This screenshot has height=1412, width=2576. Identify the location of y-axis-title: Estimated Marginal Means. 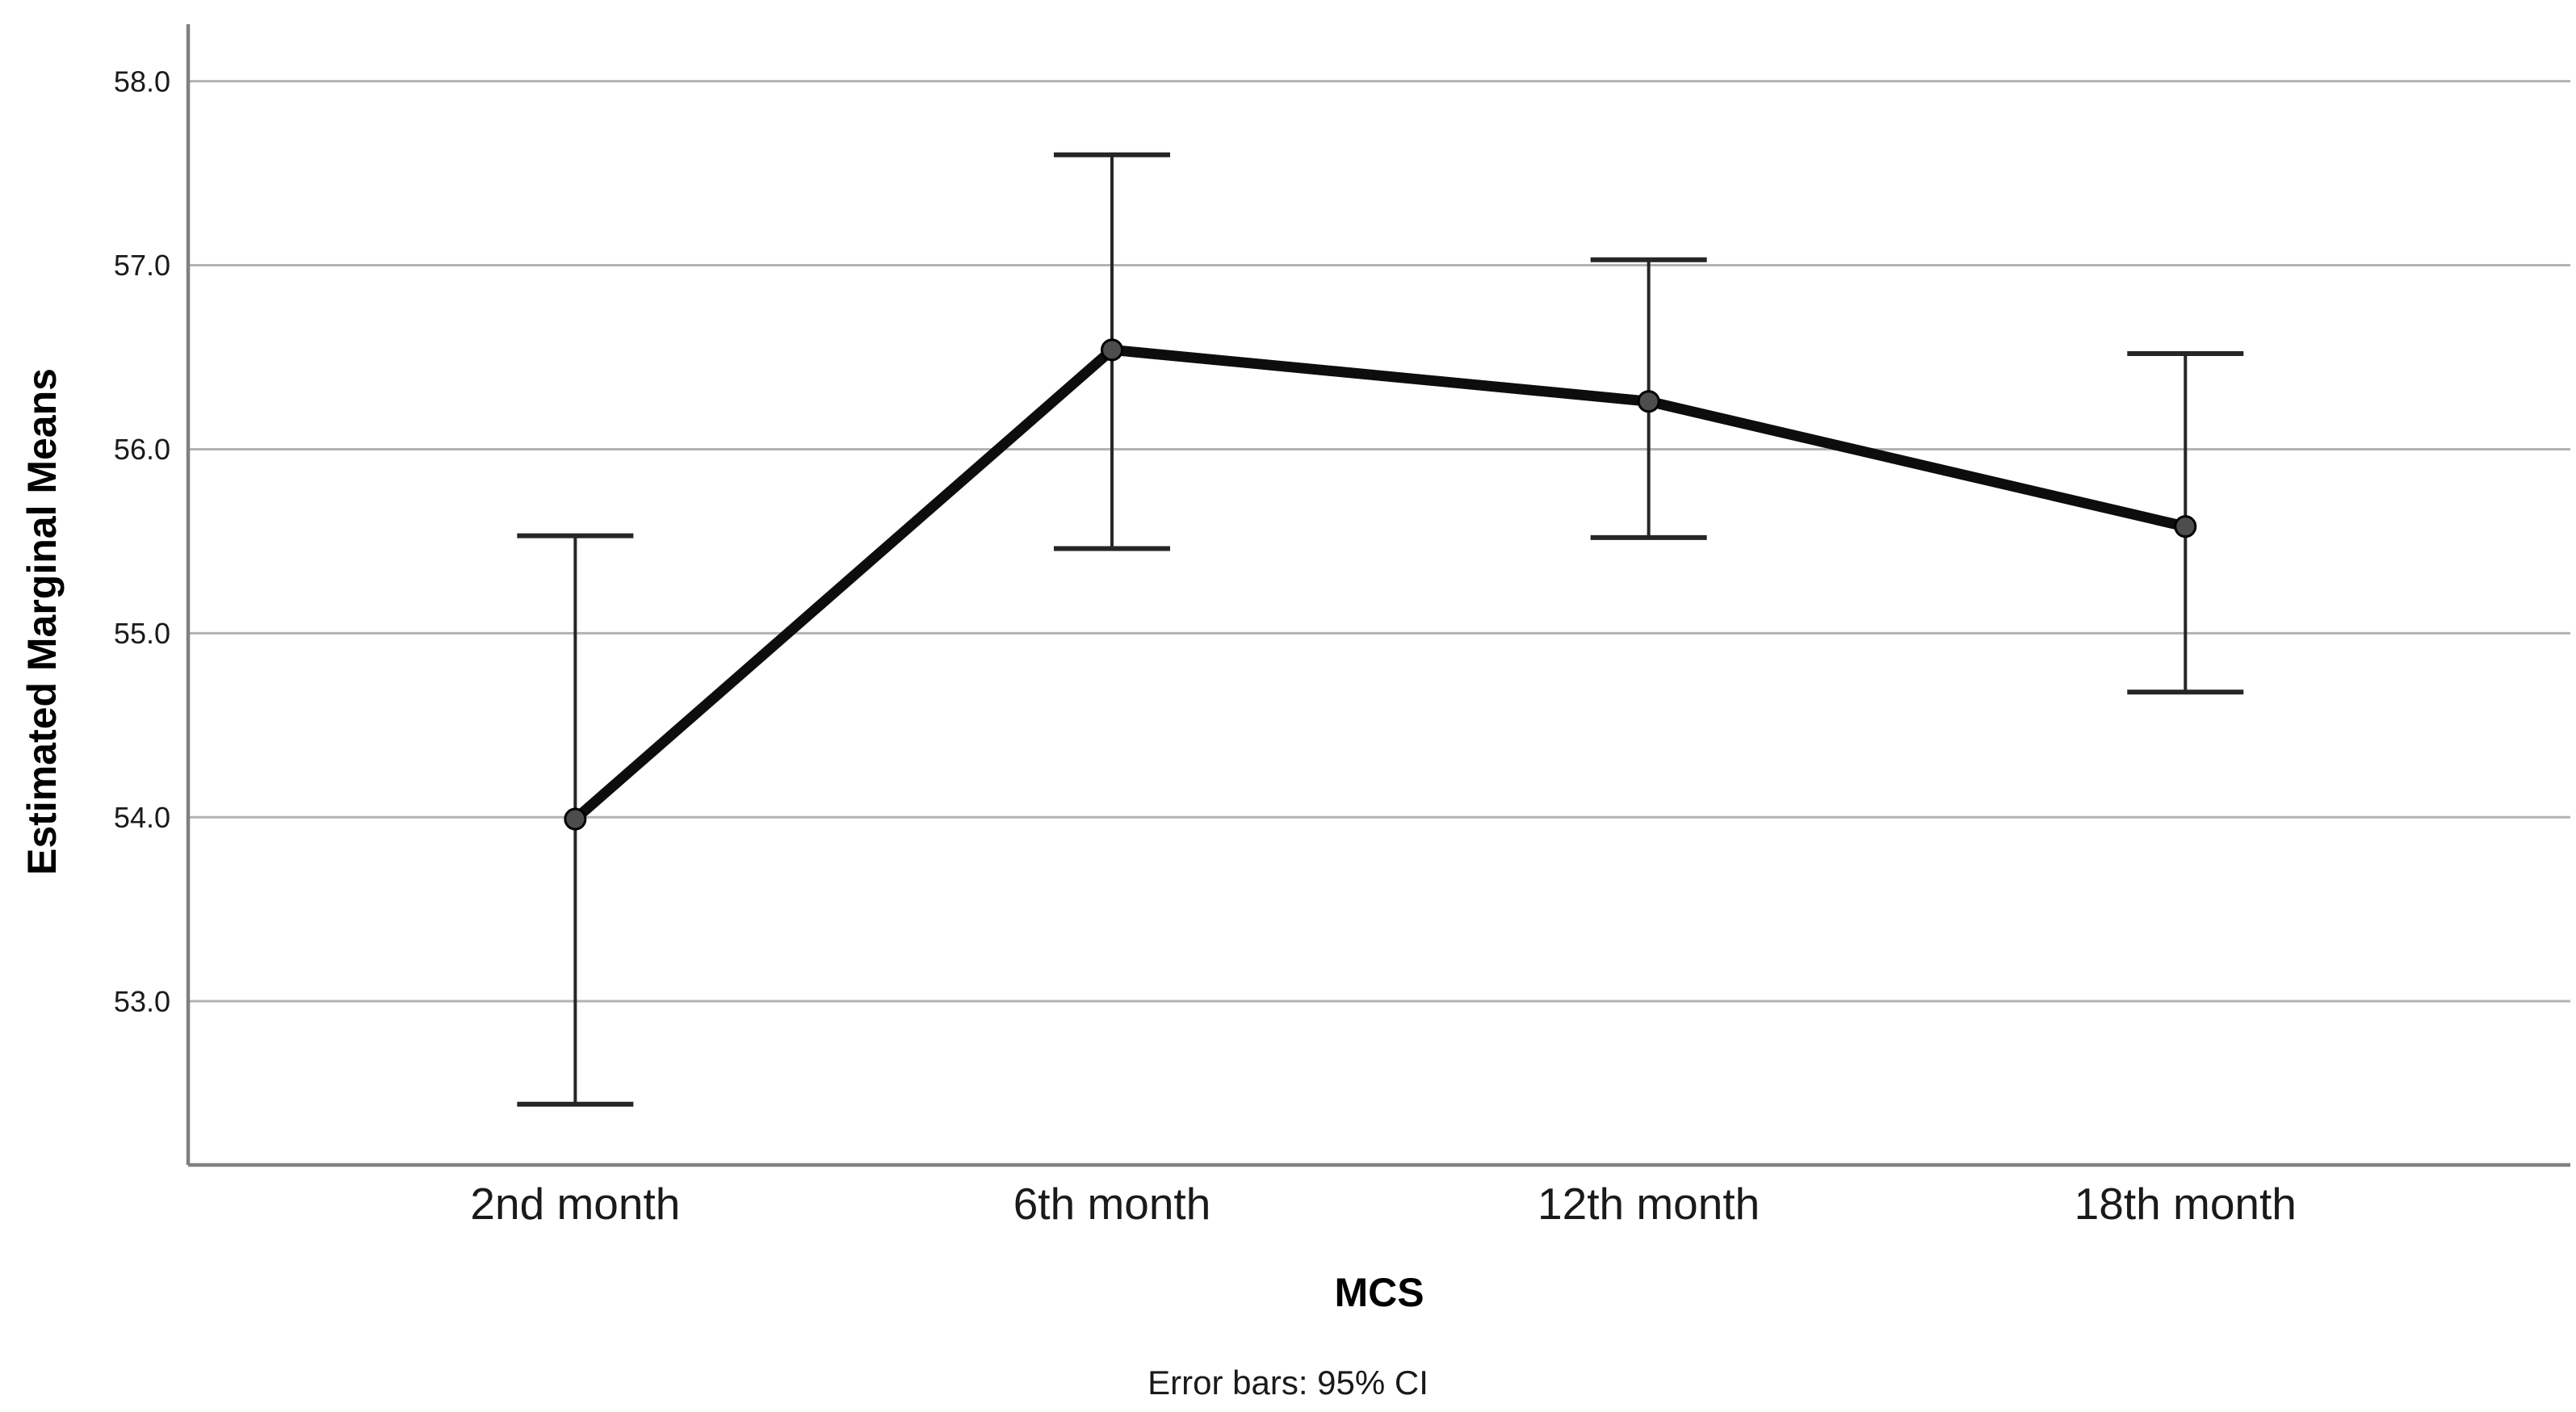
(42, 621).